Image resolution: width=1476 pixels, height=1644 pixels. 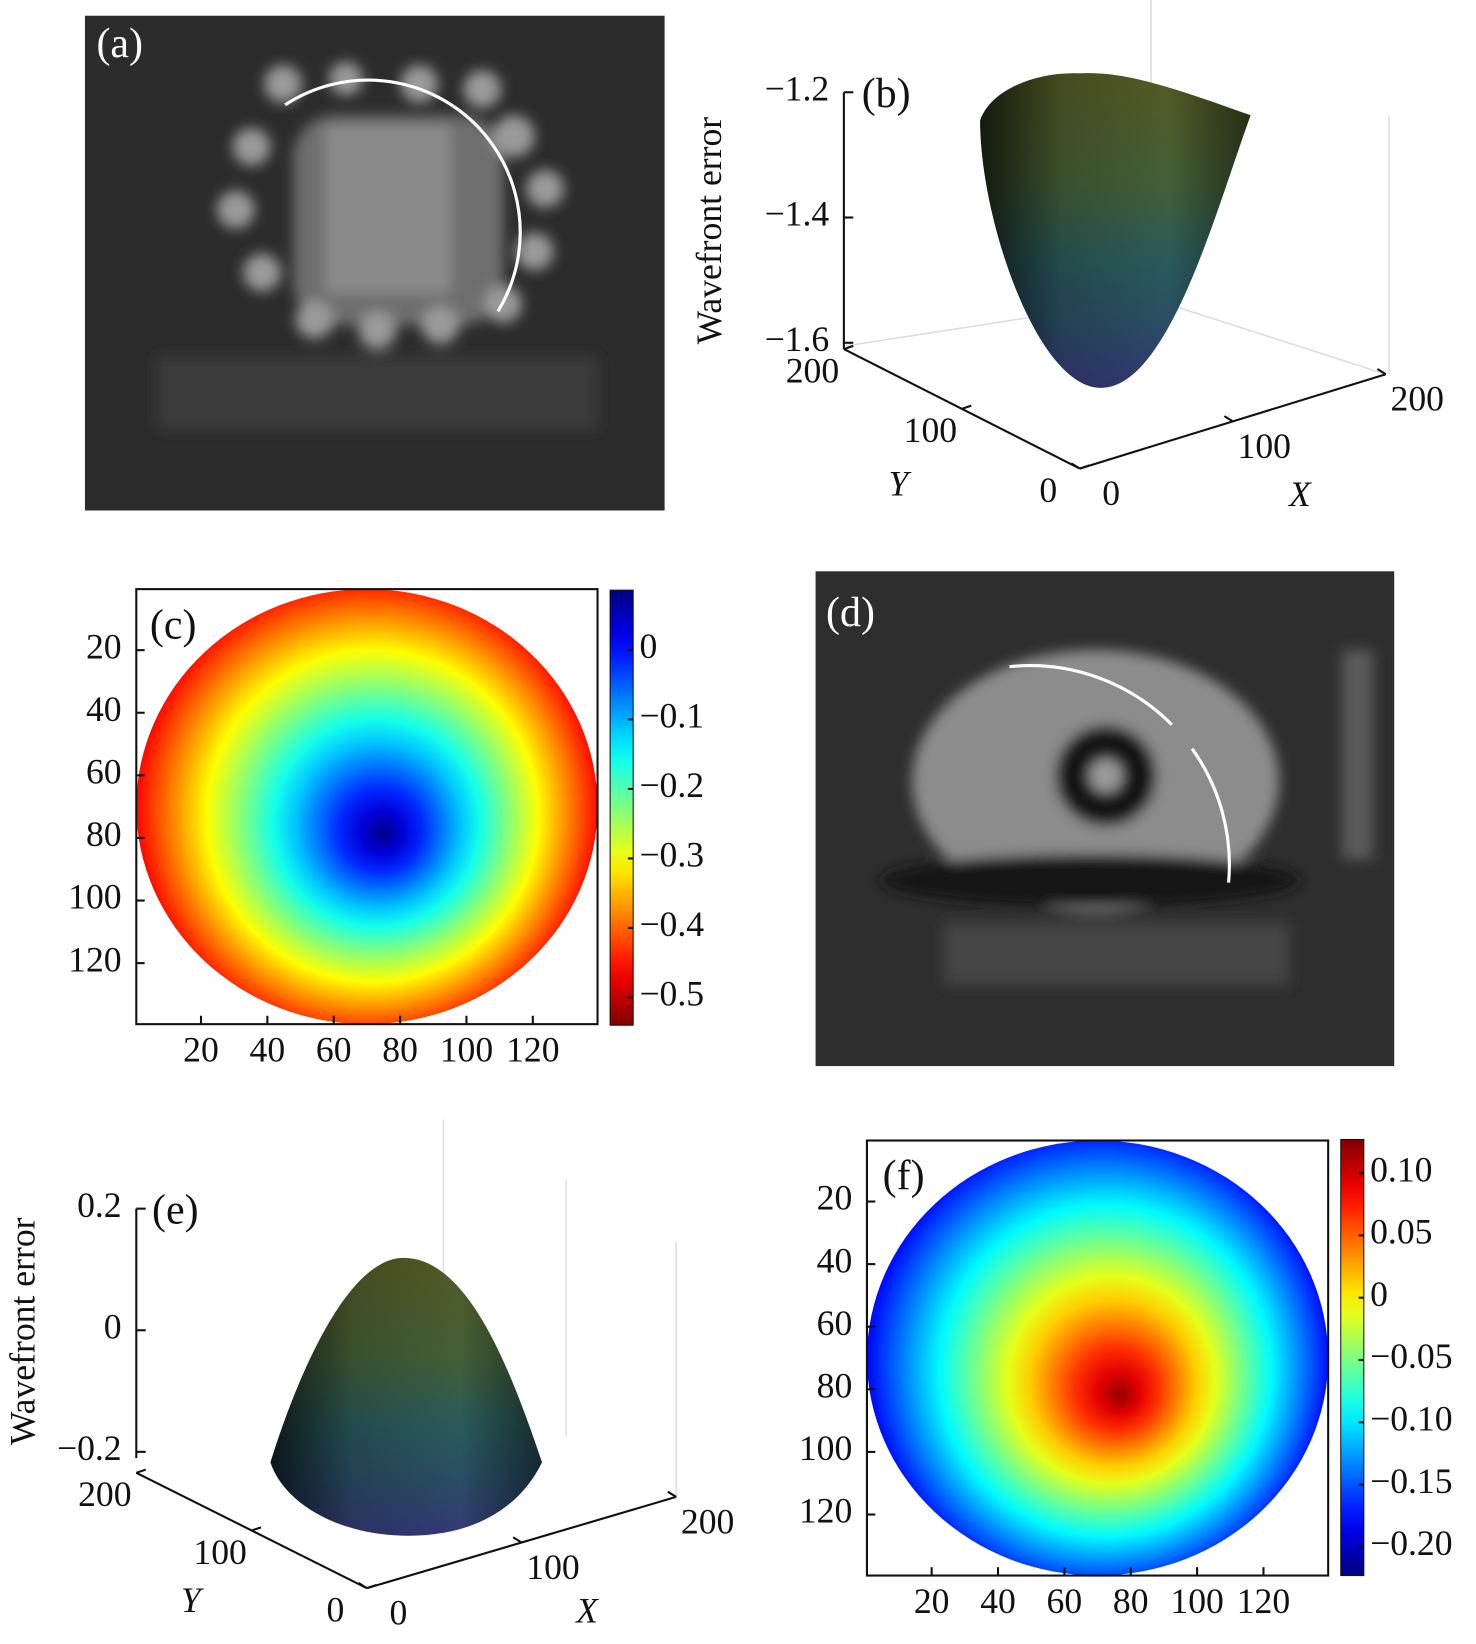 I want to click on image-a, so click(x=374, y=263).